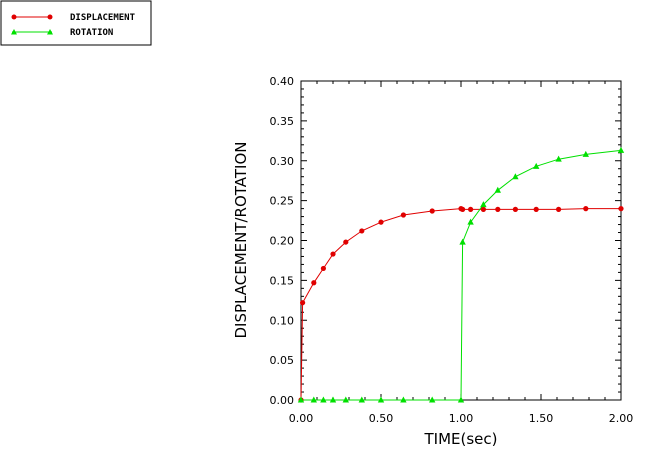  Describe the element at coordinates (301, 418) in the screenshot. I see `x-tick-label: 0.00` at that location.